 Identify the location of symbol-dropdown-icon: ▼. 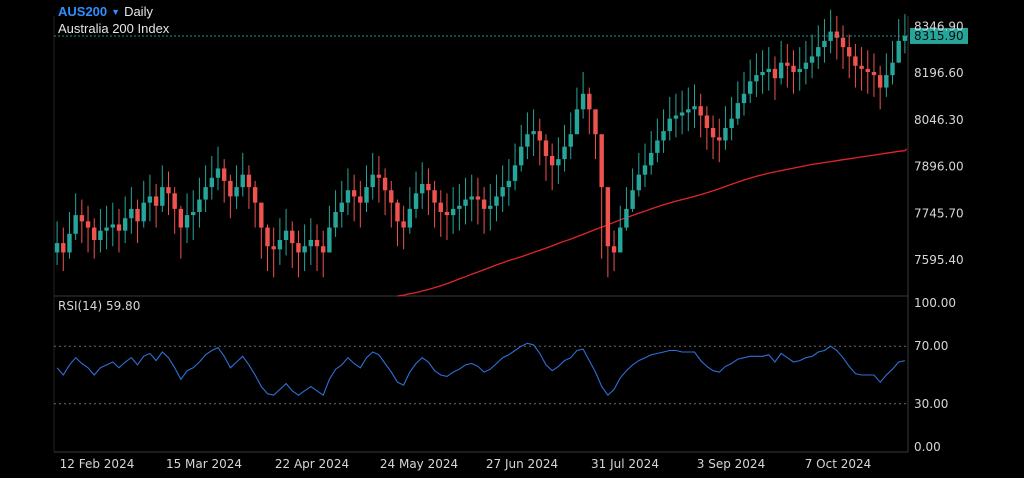
(116, 12).